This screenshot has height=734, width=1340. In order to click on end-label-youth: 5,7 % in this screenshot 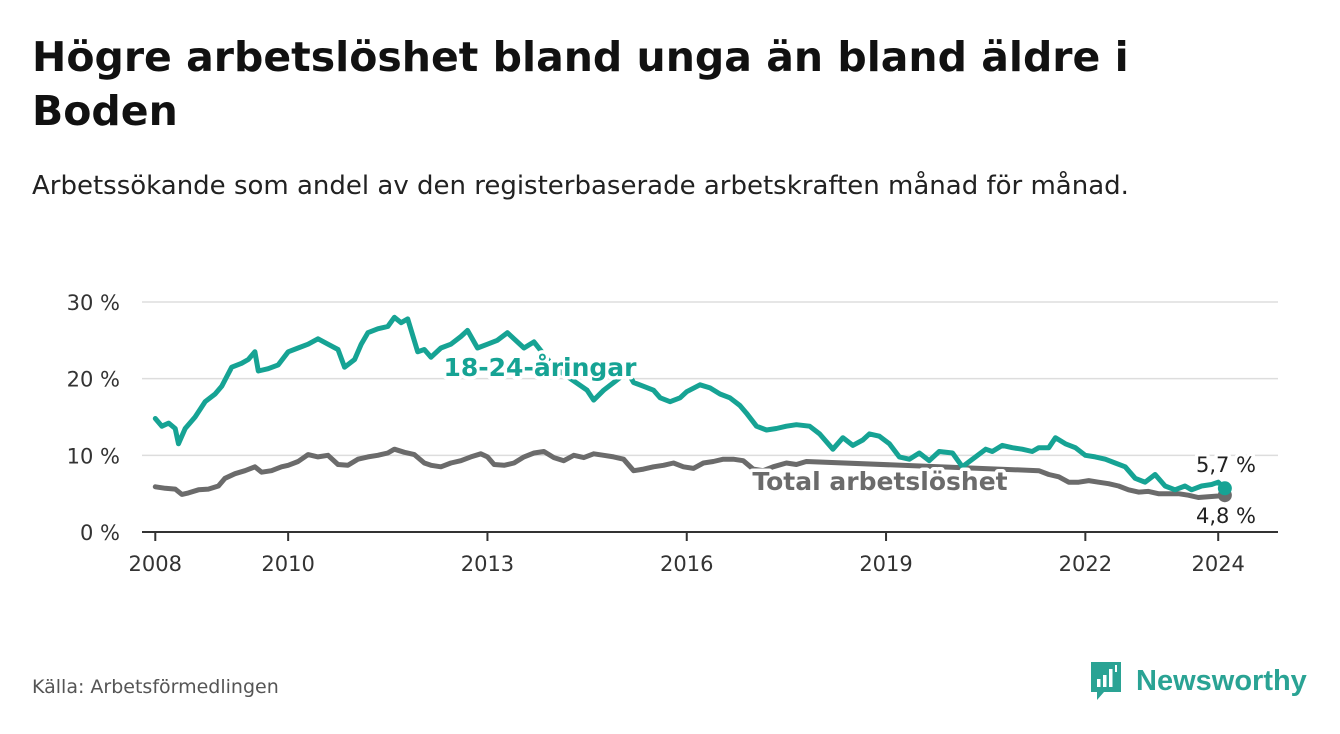, I will do `click(1226, 465)`.